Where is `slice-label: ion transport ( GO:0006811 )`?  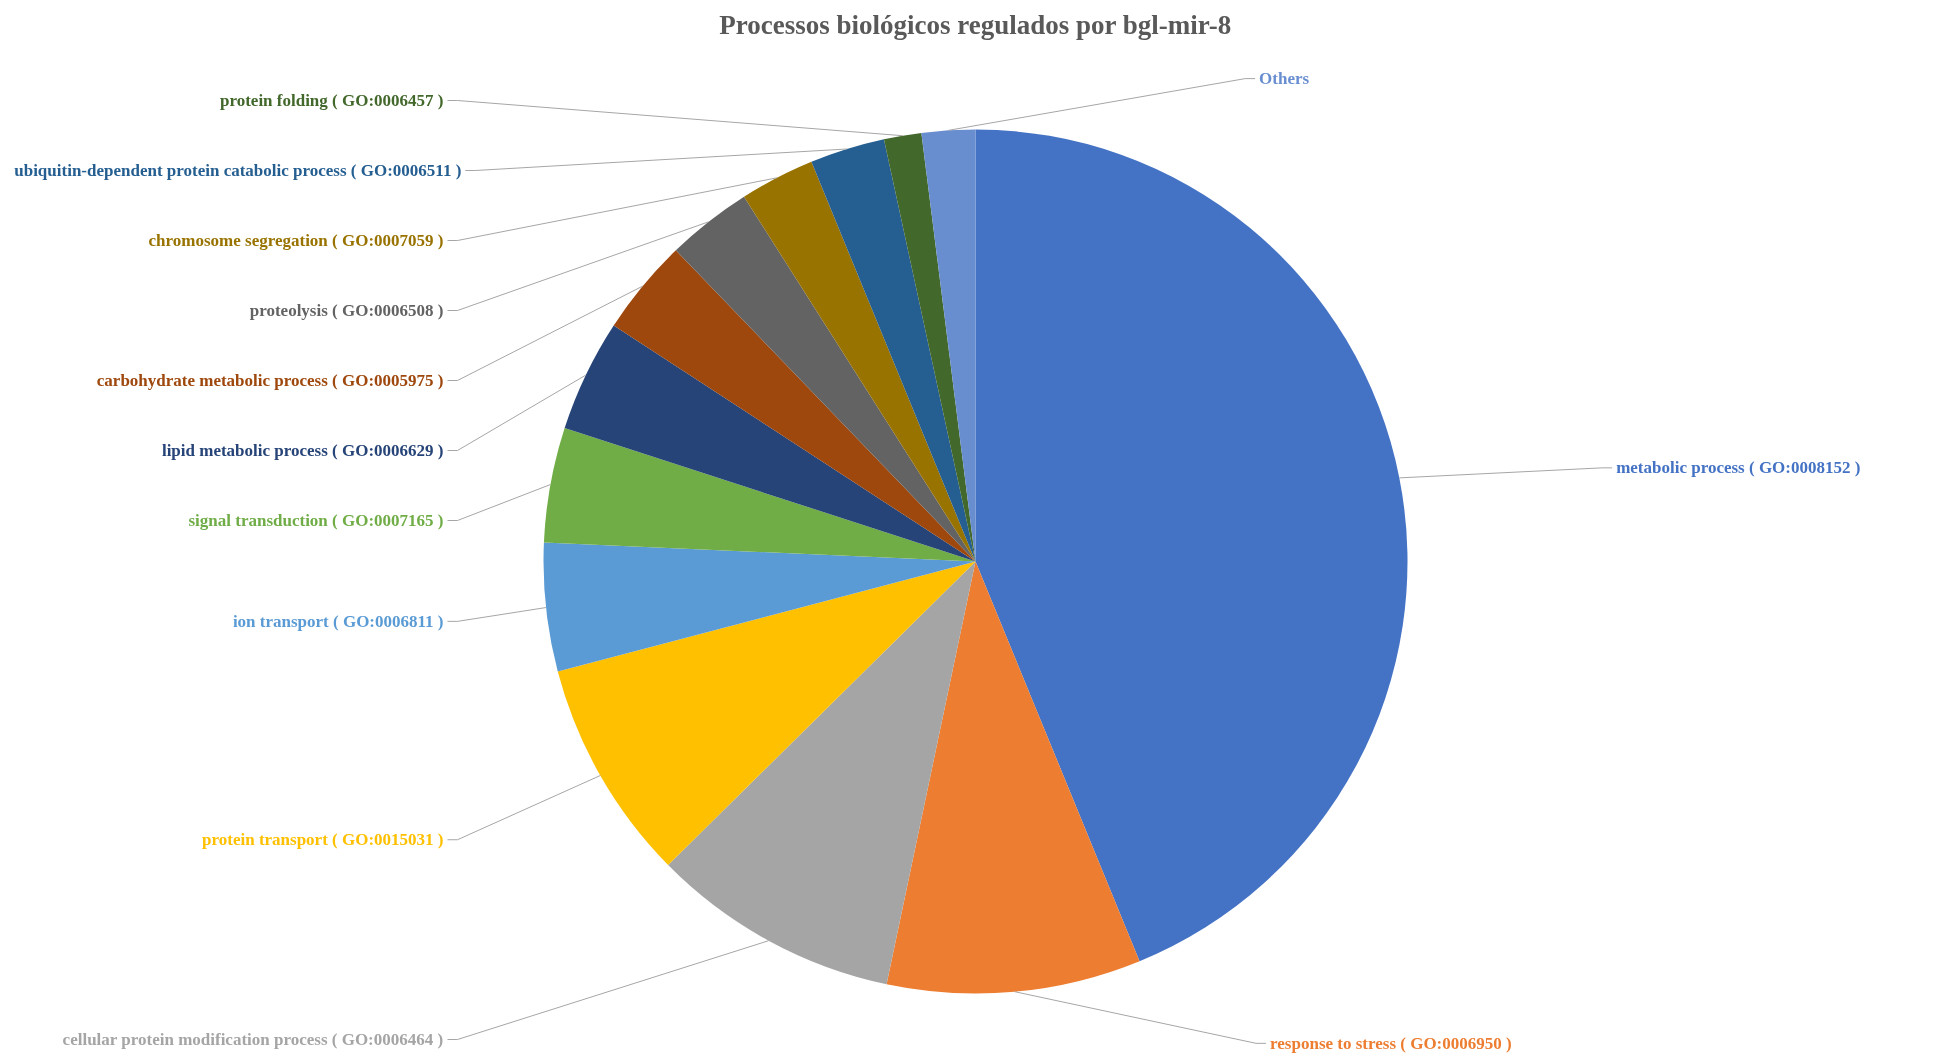
slice-label: ion transport ( GO:0006811 ) is located at coordinates (338, 621).